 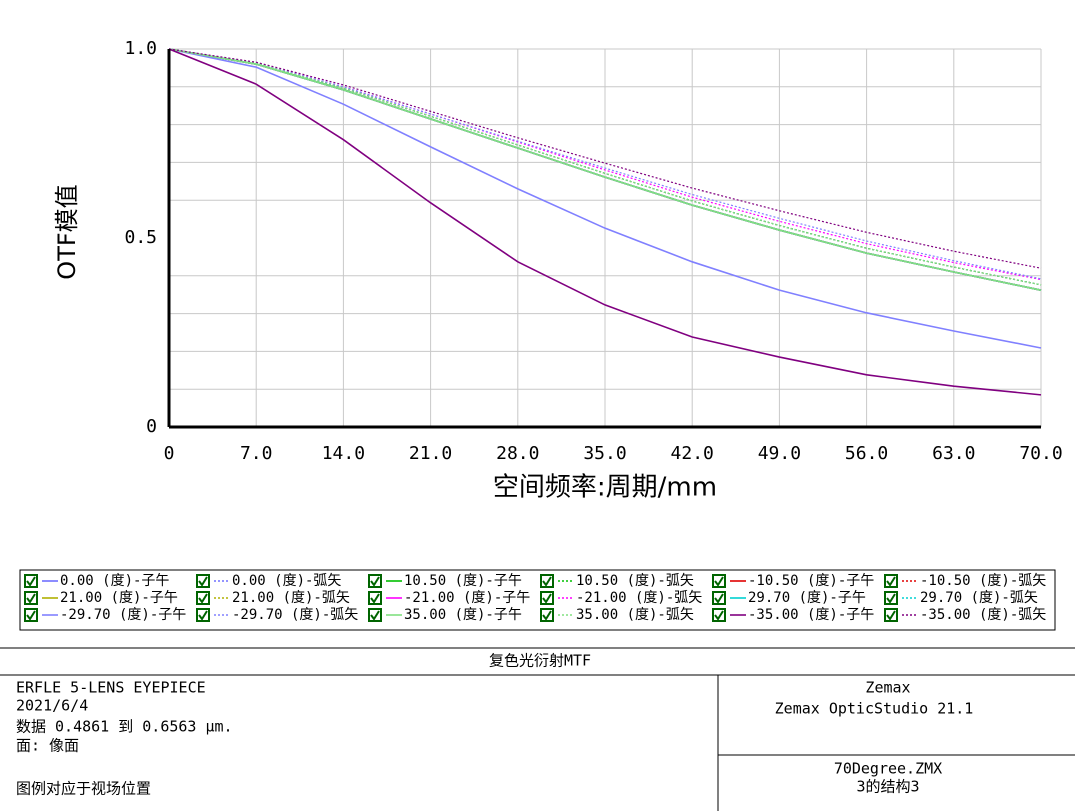 I want to click on legend-label: 10.50 (度)-子午, so click(x=463, y=581).